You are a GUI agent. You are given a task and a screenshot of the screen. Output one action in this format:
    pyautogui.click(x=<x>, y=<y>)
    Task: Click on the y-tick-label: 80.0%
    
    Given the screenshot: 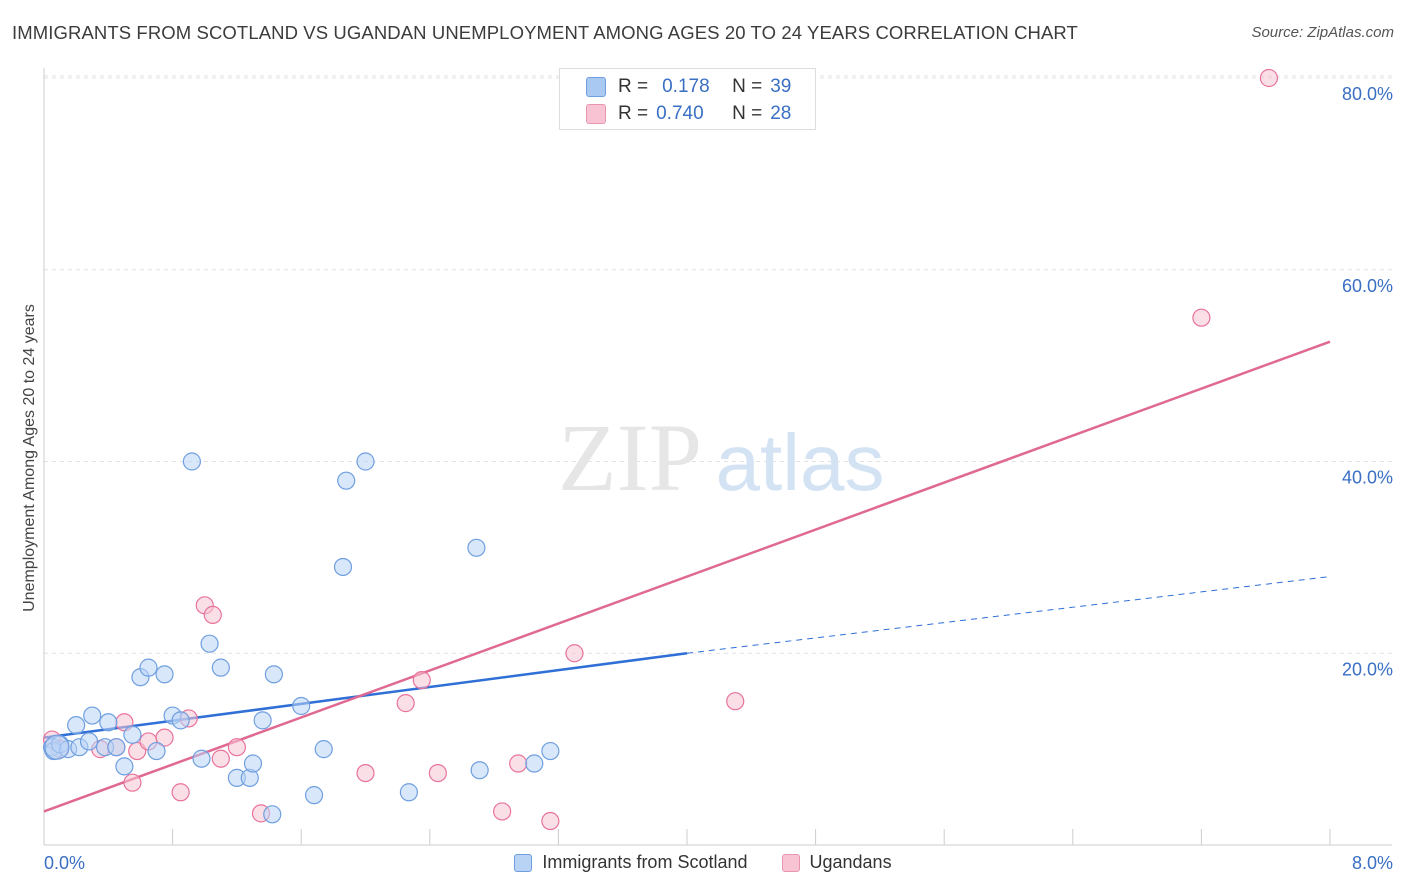 What is the action you would take?
    pyautogui.click(x=1367, y=94)
    